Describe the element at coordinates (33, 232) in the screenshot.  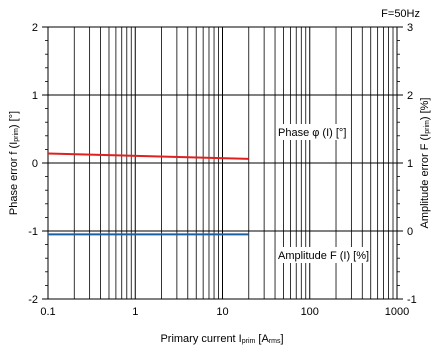
I see `y-left-tick-label: -1` at that location.